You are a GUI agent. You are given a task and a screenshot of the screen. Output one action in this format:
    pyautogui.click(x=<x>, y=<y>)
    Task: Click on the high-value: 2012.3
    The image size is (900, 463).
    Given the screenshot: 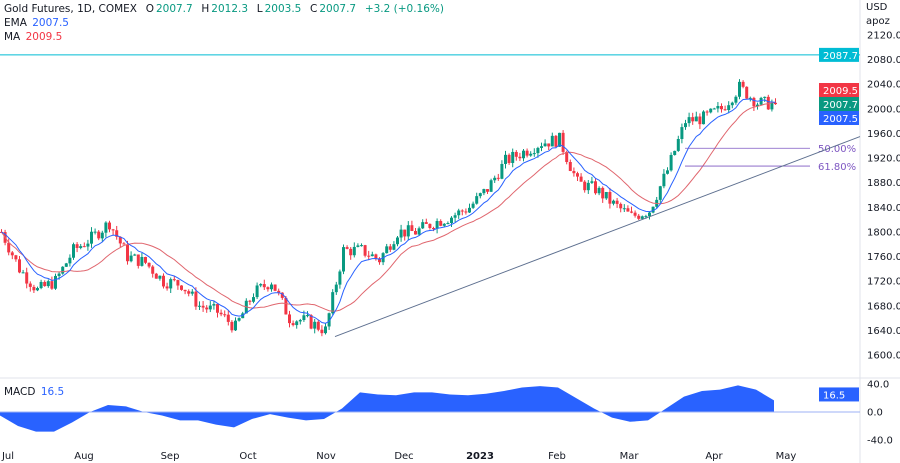 What is the action you would take?
    pyautogui.click(x=230, y=9)
    